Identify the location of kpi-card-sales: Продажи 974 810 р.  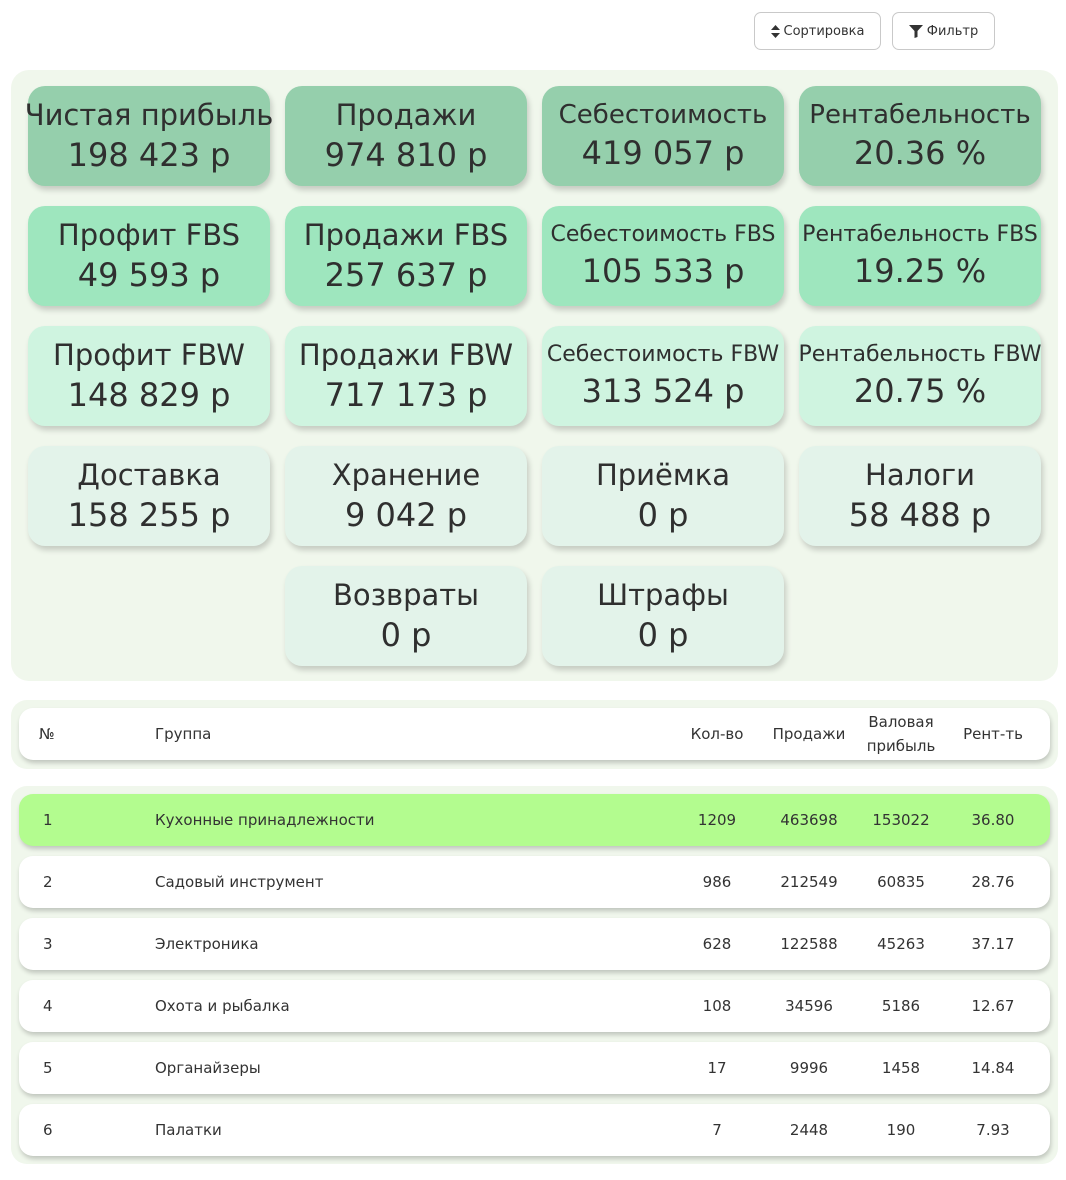
(406, 136).